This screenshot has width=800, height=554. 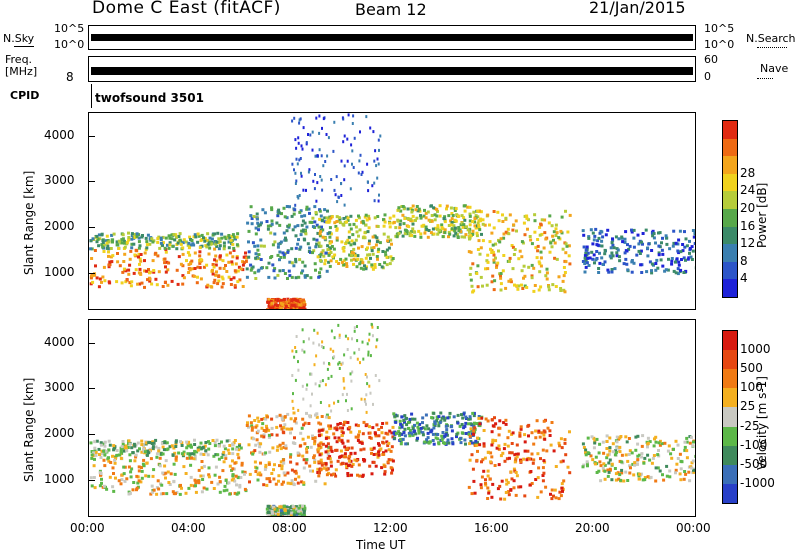 What do you see at coordinates (748, 190) in the screenshot?
I see `colorbar-tick-label: 24` at bounding box center [748, 190].